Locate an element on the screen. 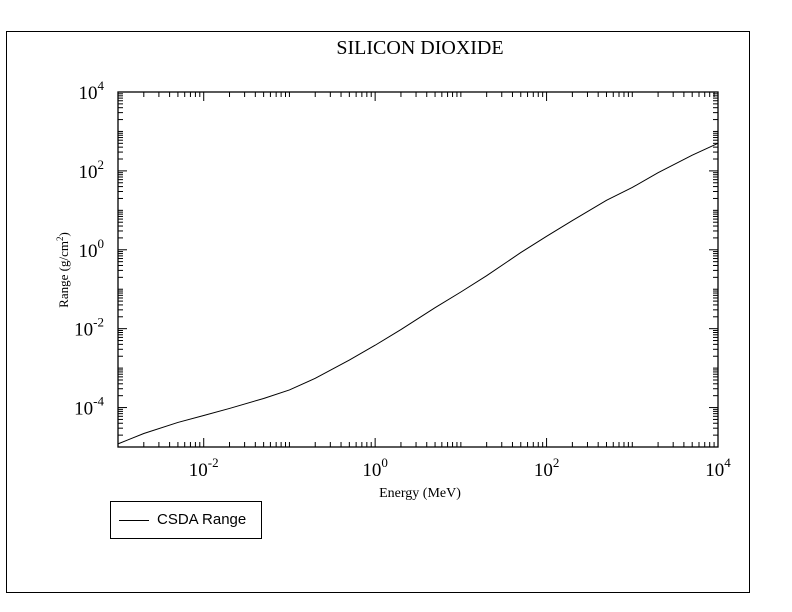  x-tick-label: 10⁴ is located at coordinates (718, 468).